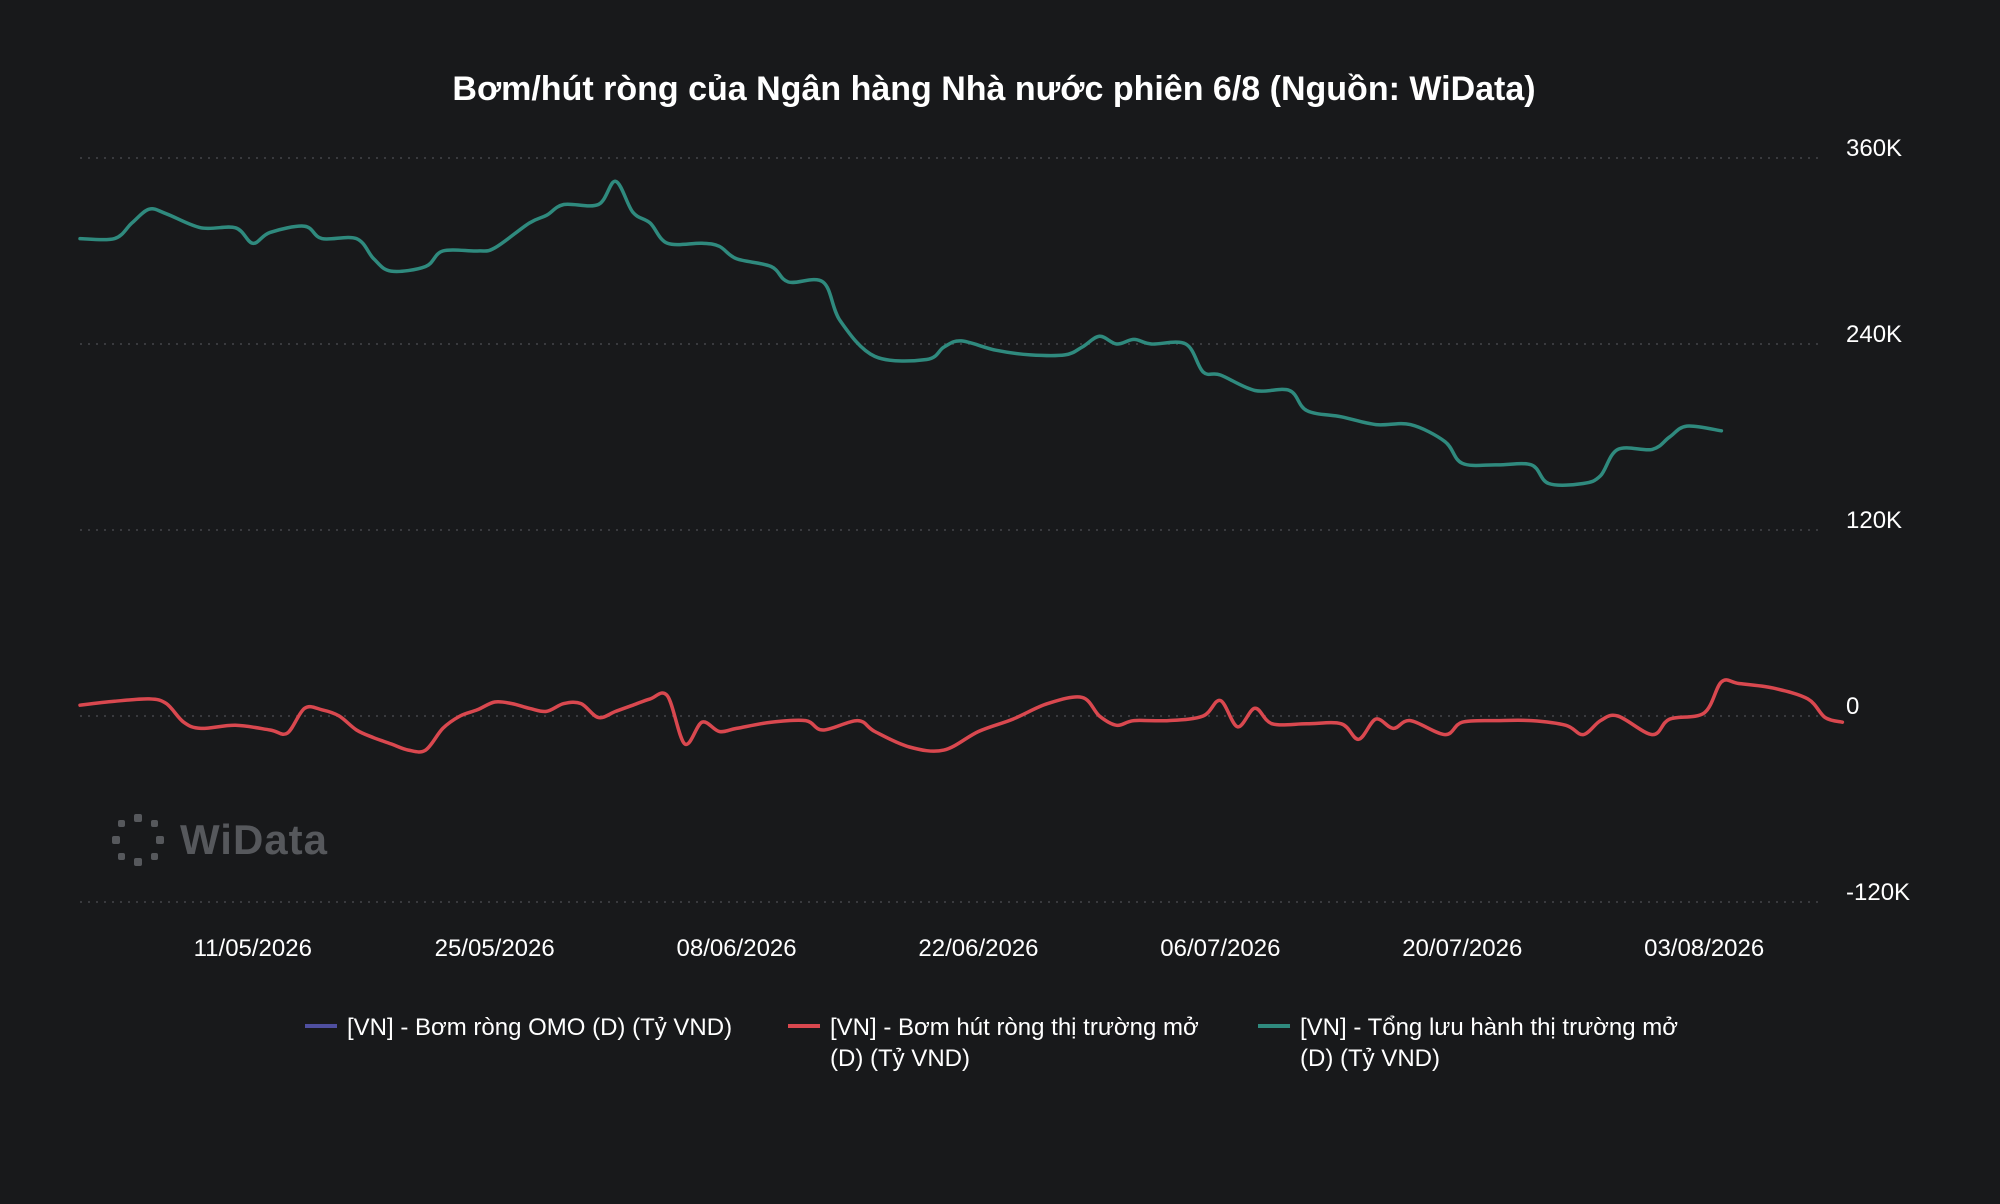 Image resolution: width=2000 pixels, height=1204 pixels. Describe the element at coordinates (1874, 148) in the screenshot. I see `y-tick-label: 360K` at that location.